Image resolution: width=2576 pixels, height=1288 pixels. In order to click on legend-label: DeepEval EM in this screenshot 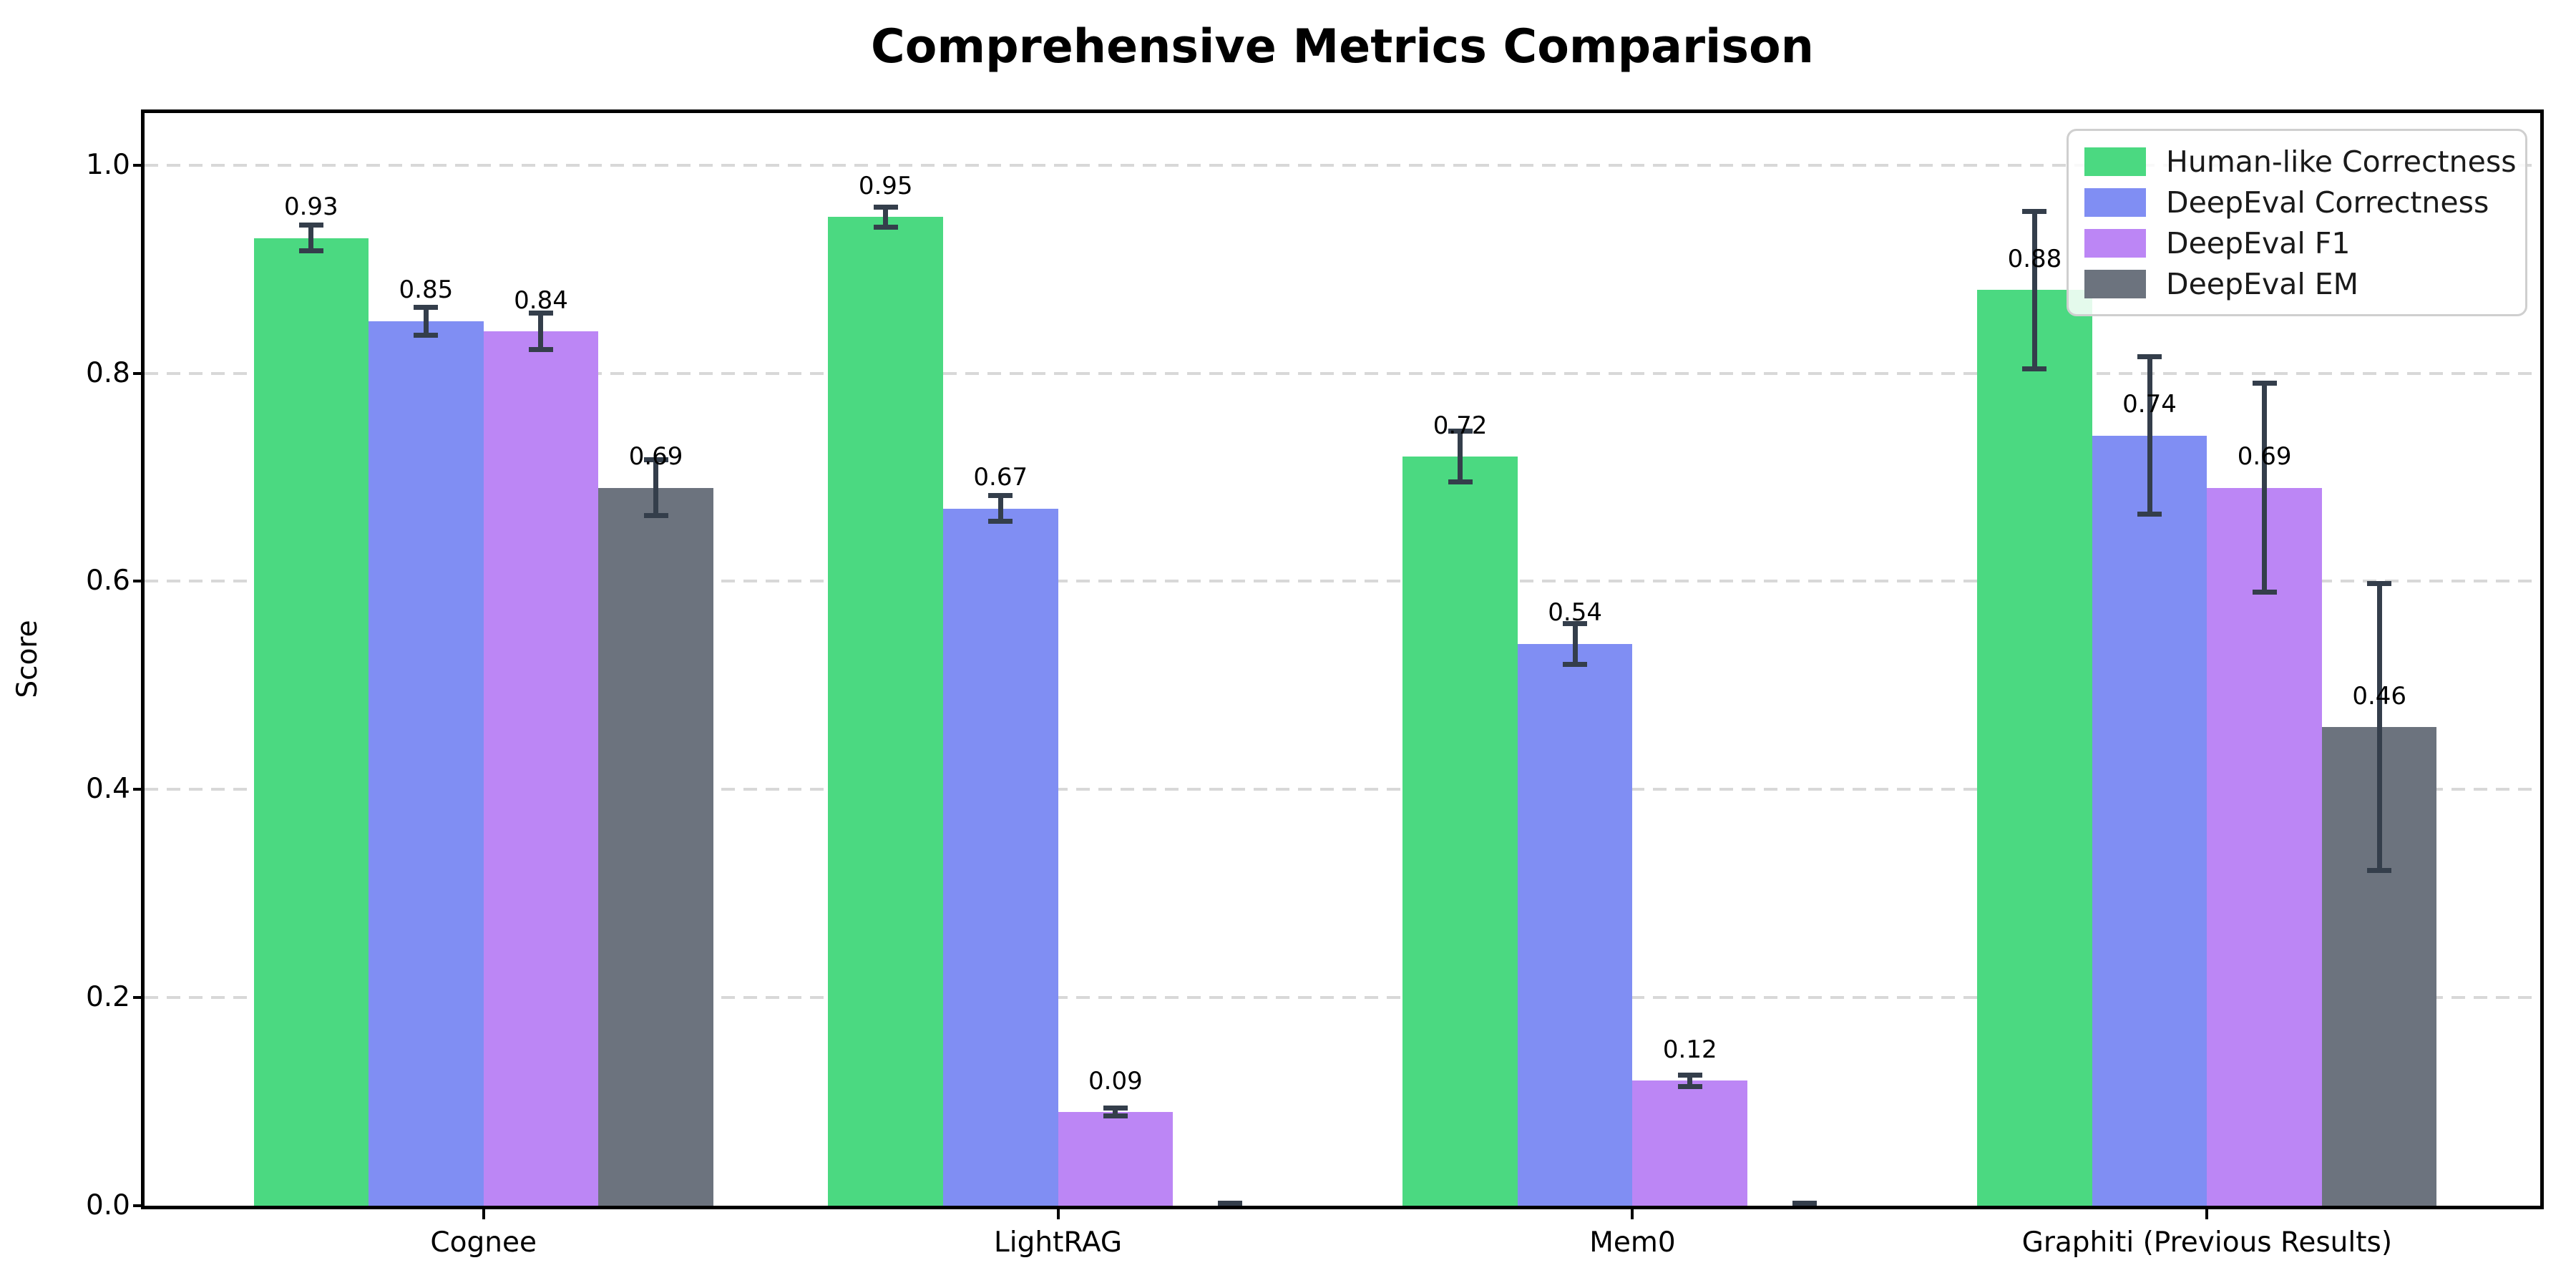, I will do `click(2262, 283)`.